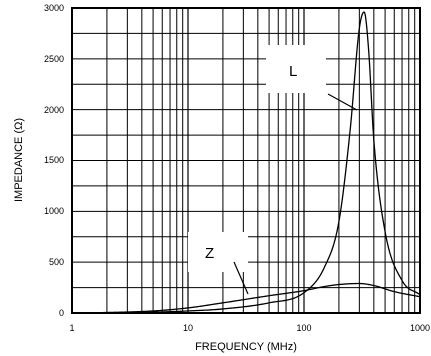  Describe the element at coordinates (54, 211) in the screenshot. I see `y-tick-label-1000: 1000` at that location.